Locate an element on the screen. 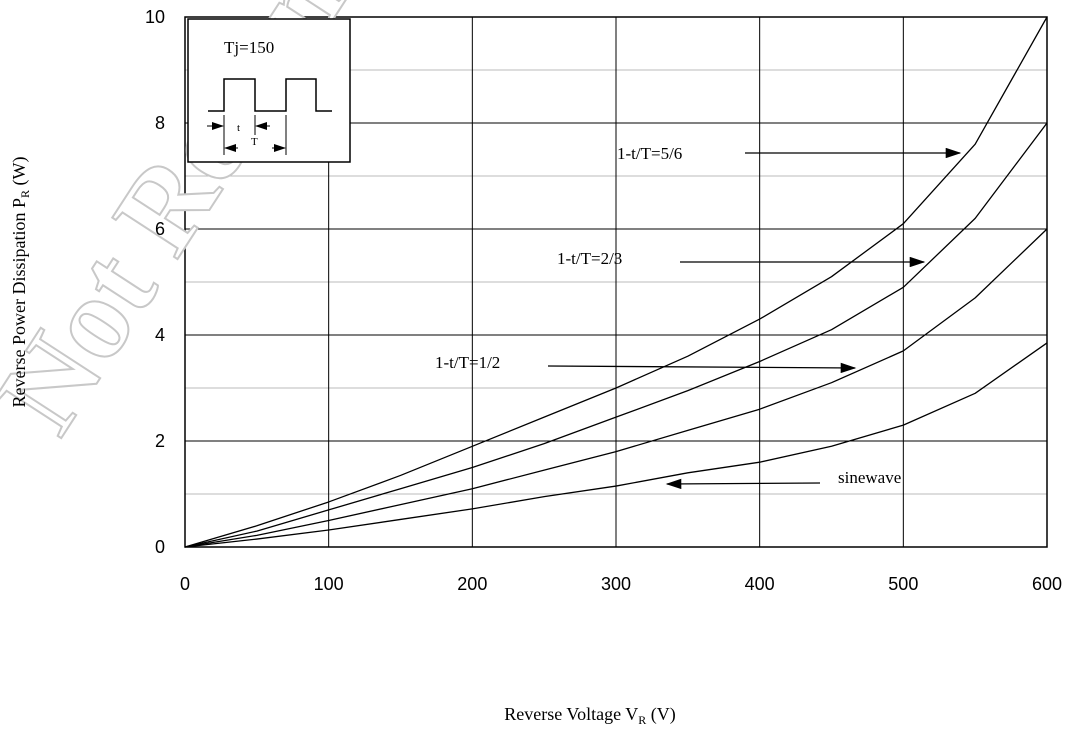 This screenshot has height=729, width=1070. y-axis-label: Reverse Power Dissipation PR (W) is located at coordinates (20, 282).